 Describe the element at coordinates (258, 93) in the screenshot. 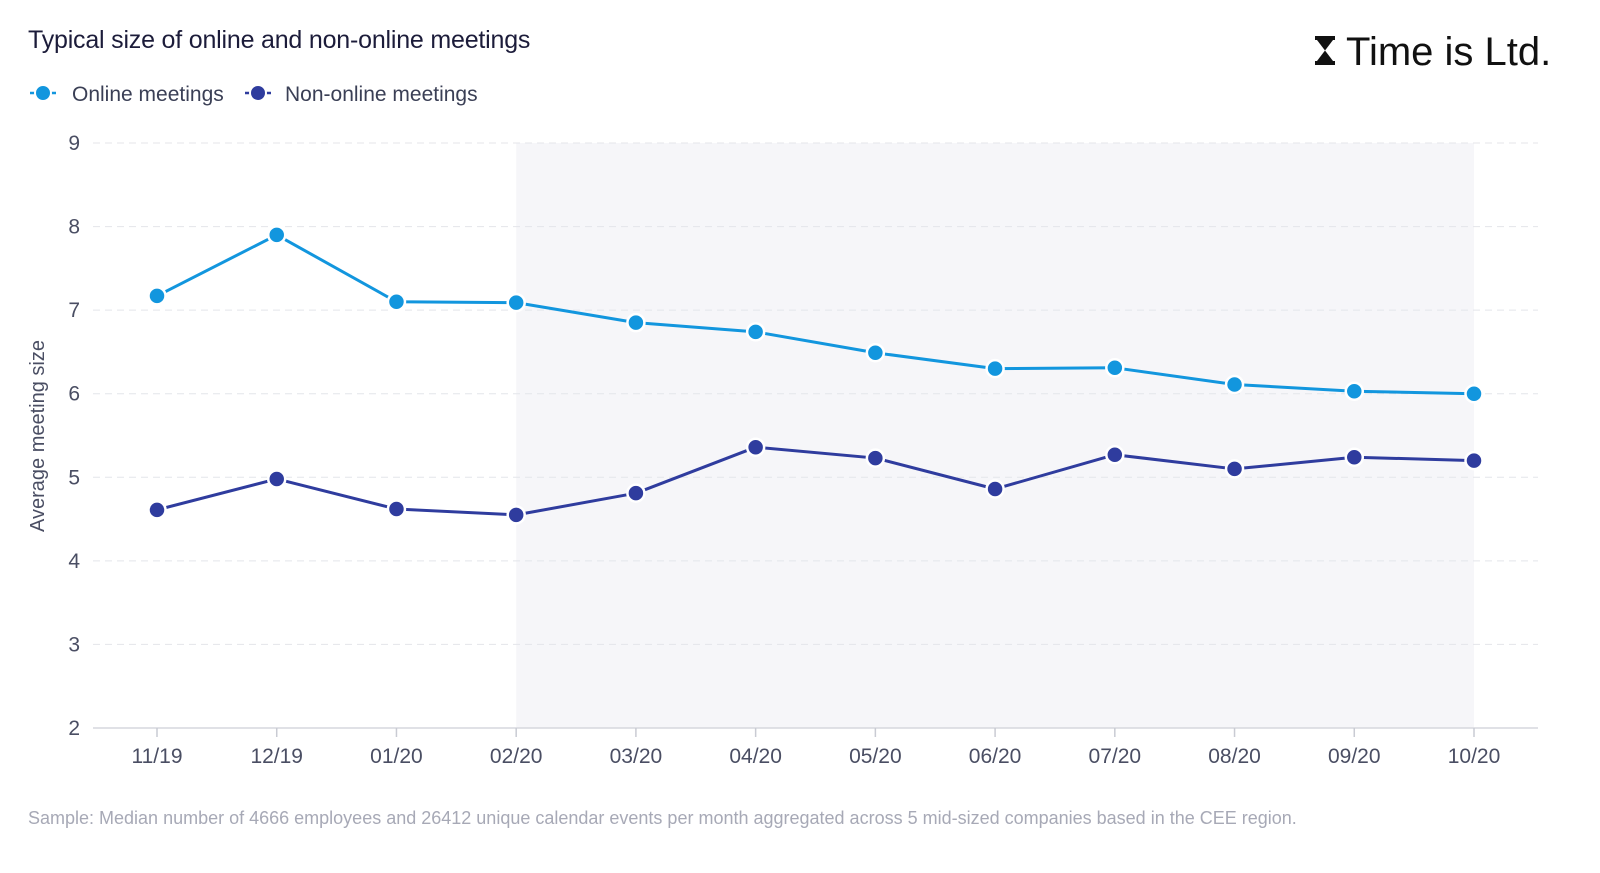

I see `legend-marker-non-online` at that location.